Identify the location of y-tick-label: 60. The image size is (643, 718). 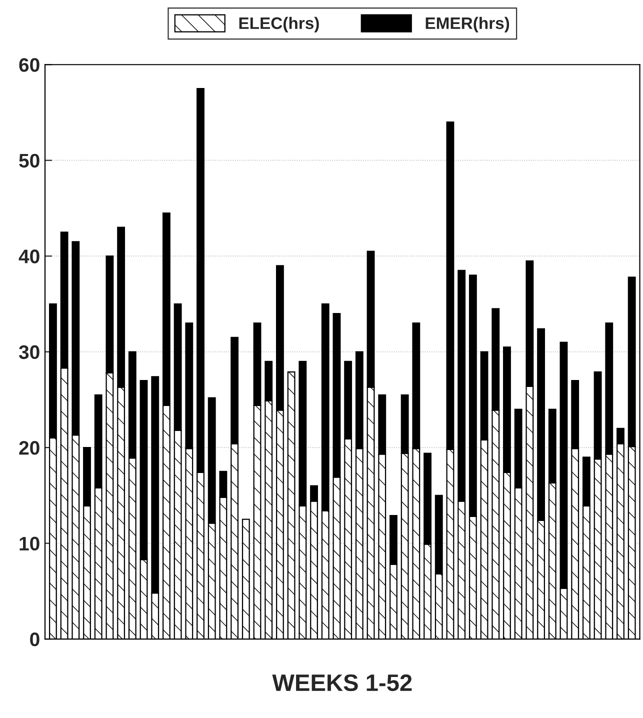
(29, 65).